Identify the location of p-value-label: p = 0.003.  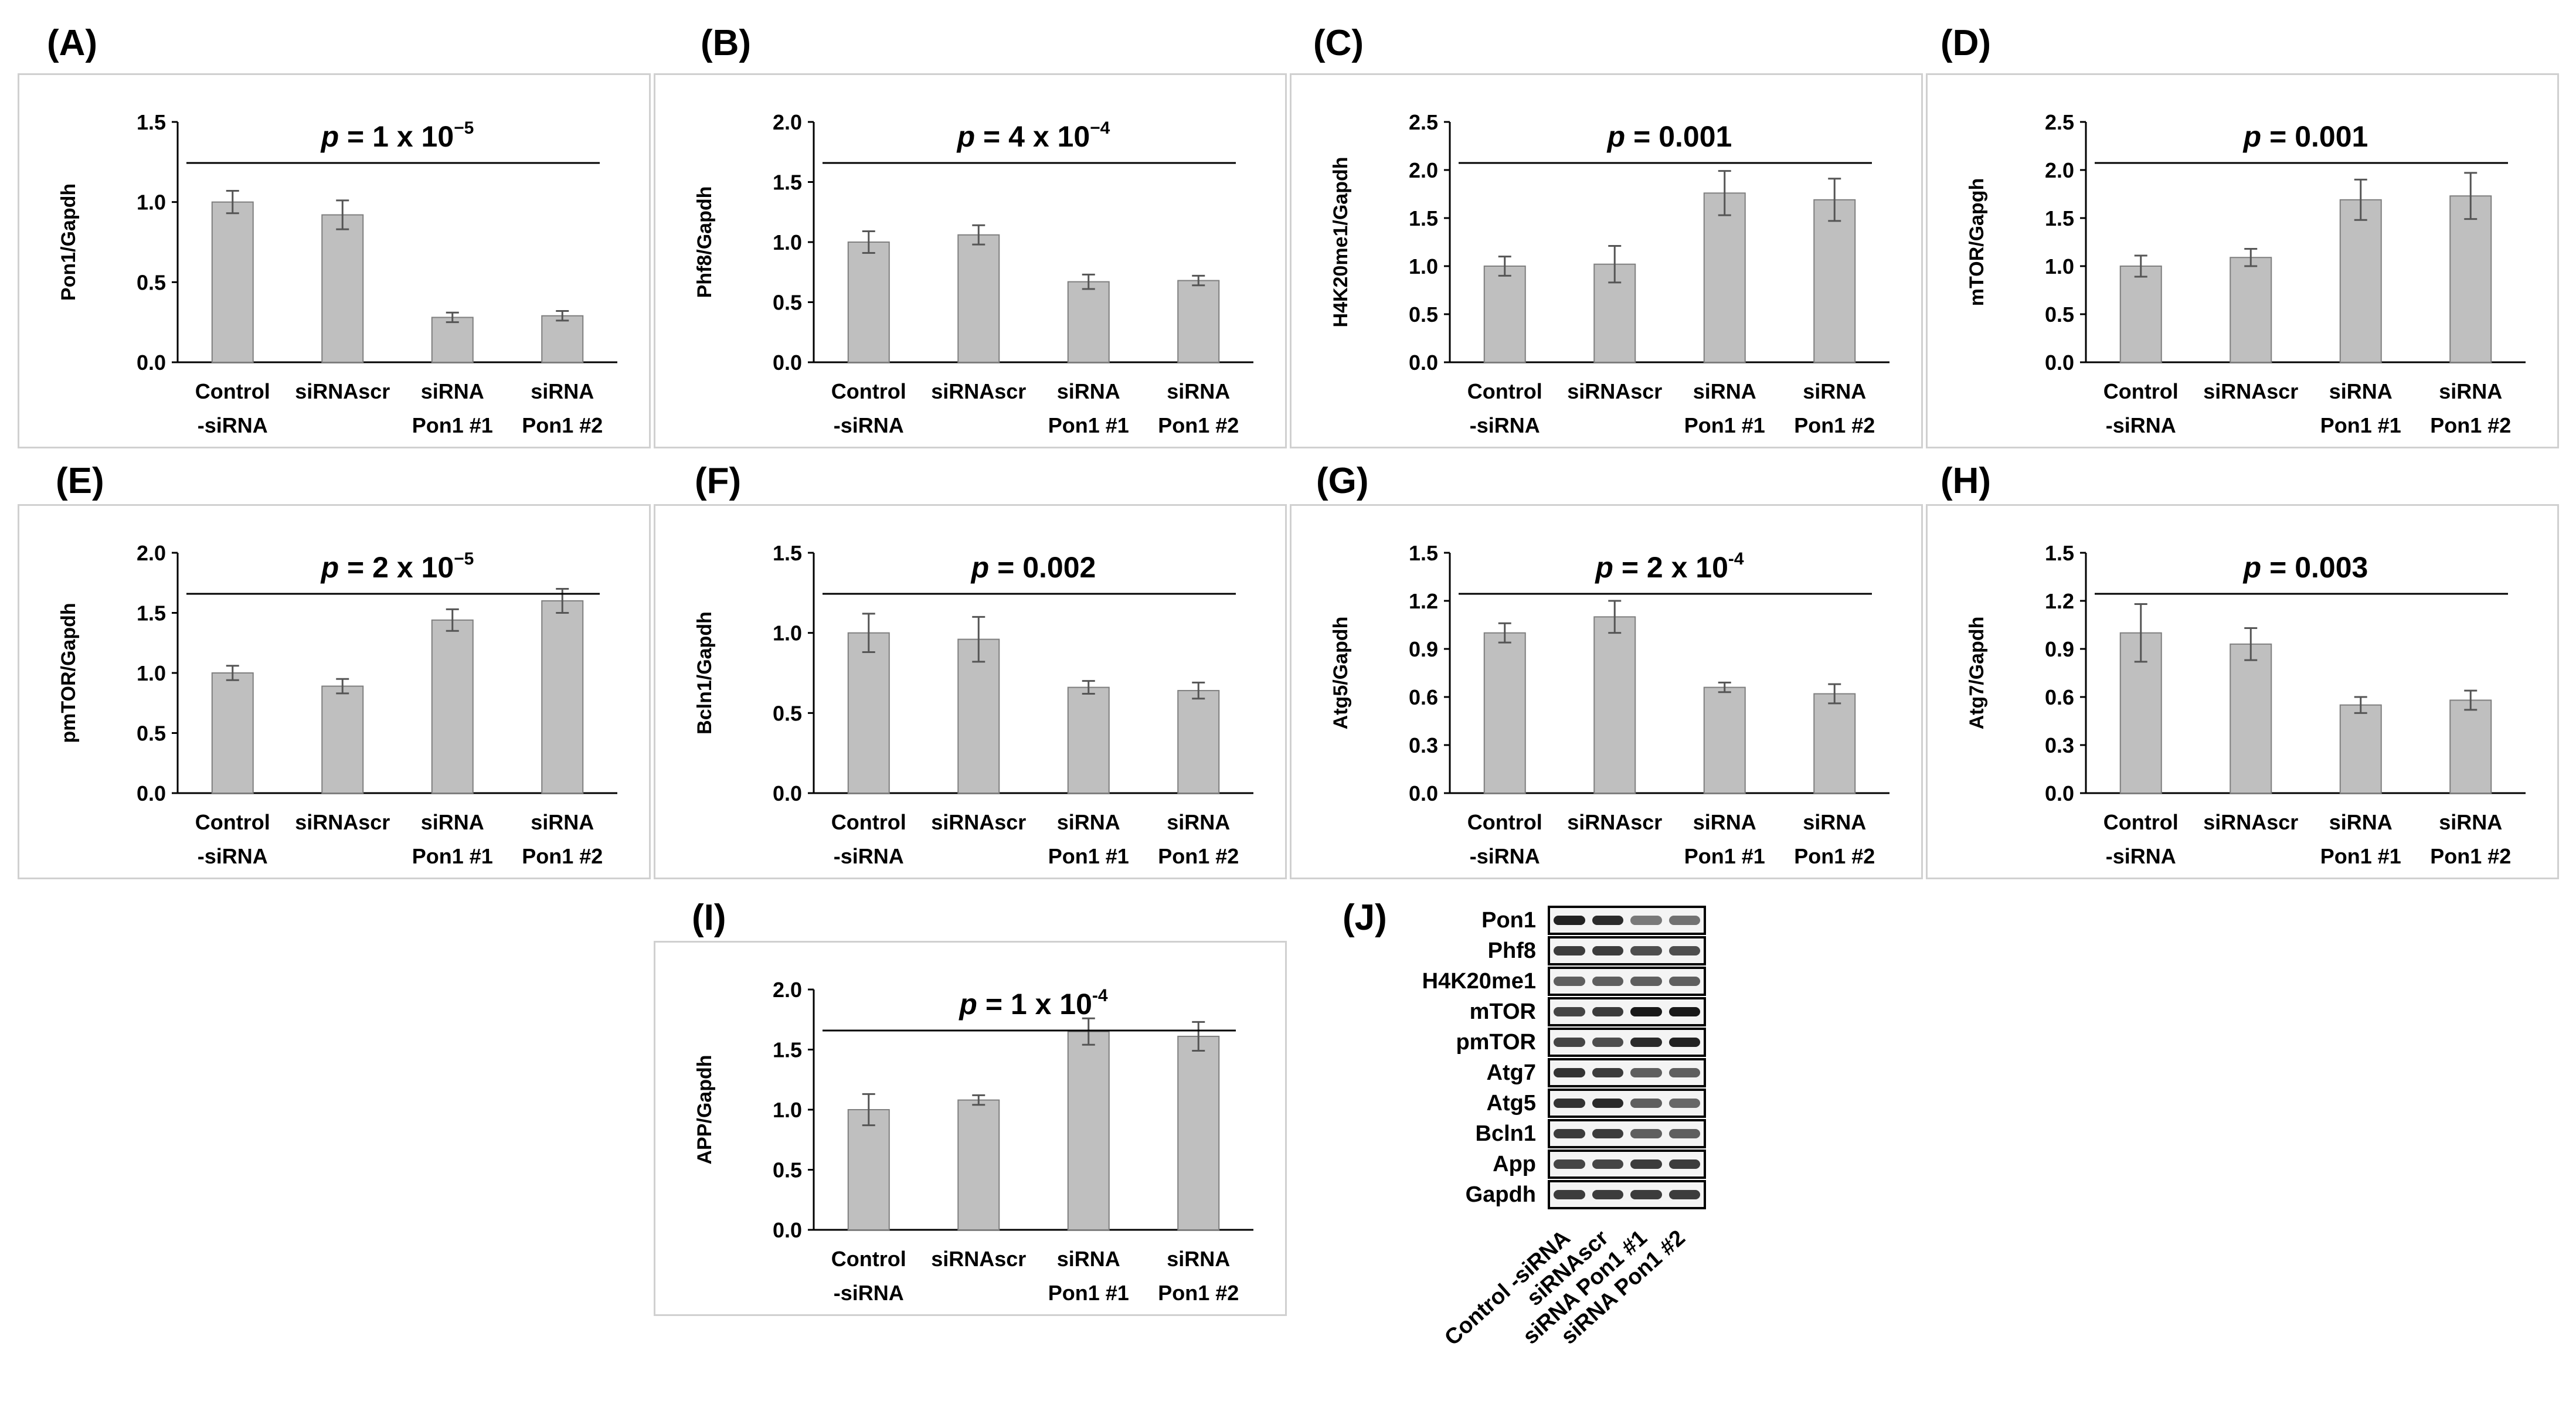
(2306, 568).